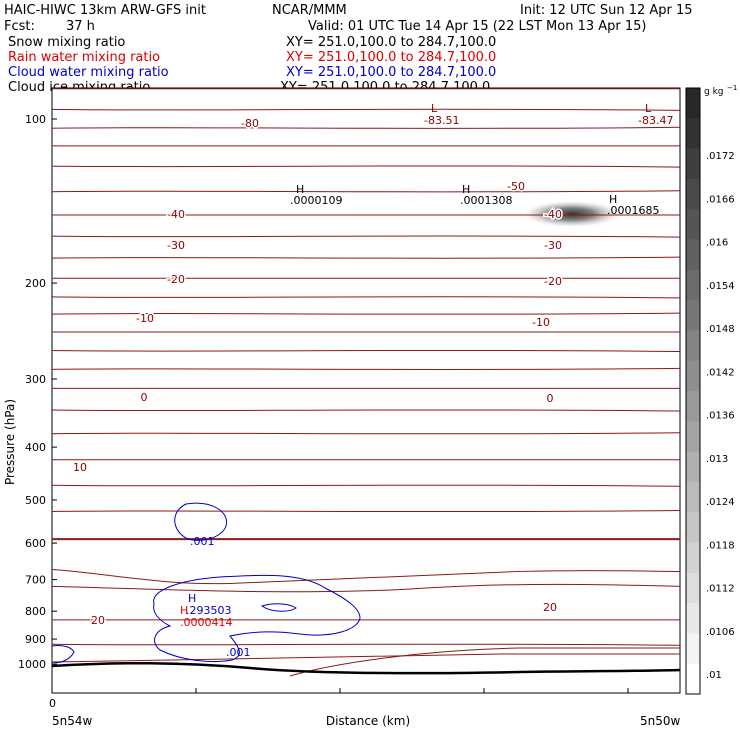 The width and height of the screenshot is (740, 740). Describe the element at coordinates (206, 622) in the screenshot. I see `high-value-rain: .0000414` at that location.